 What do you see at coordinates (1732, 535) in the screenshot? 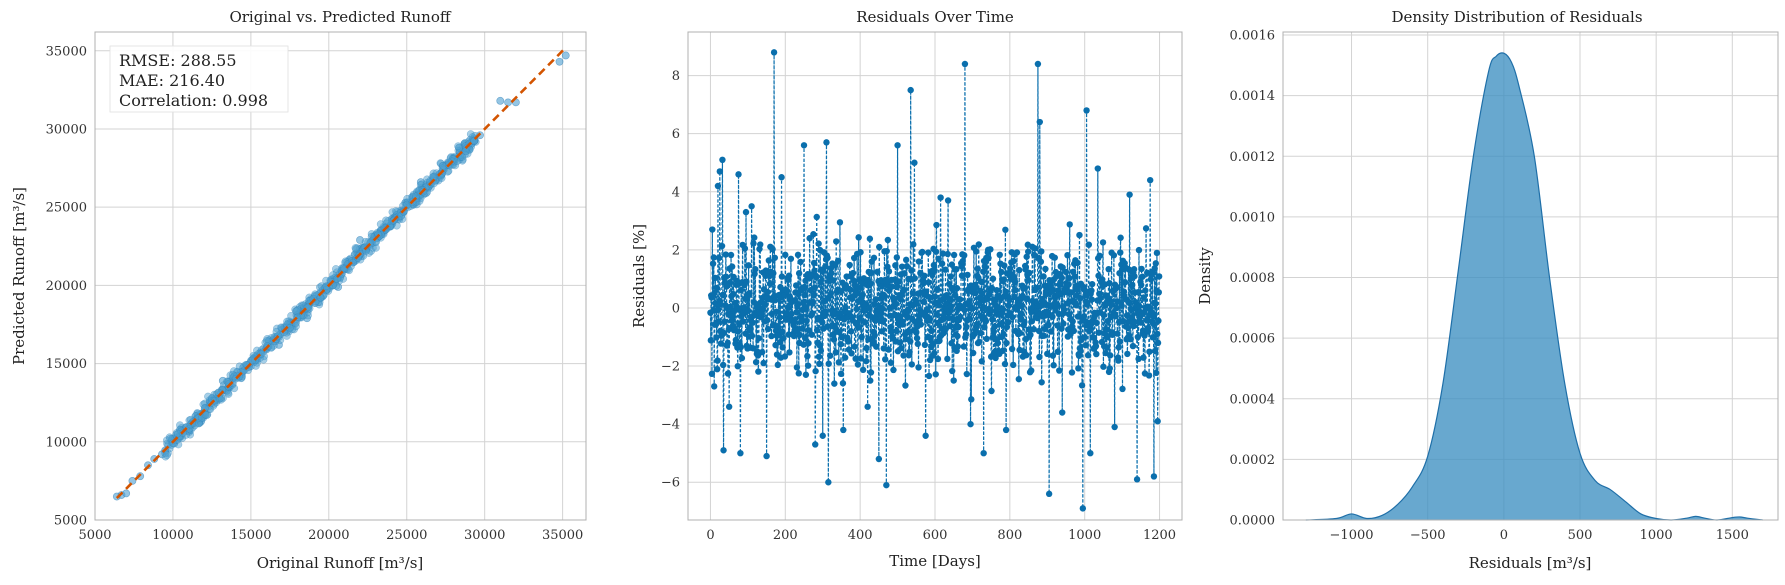
I see `x-tick-label: 1500` at bounding box center [1732, 535].